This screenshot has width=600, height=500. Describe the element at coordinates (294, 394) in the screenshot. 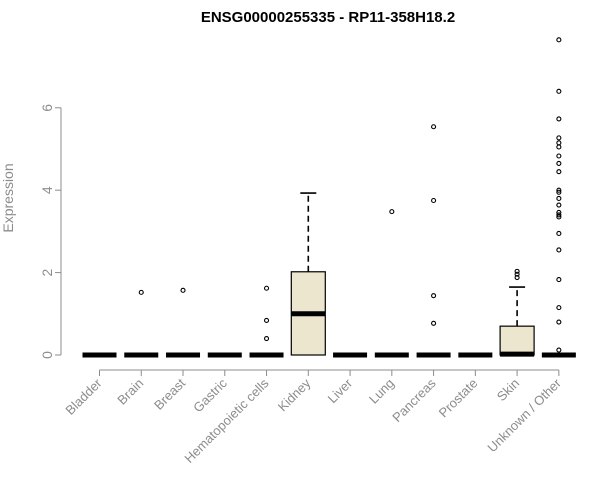

I see `x-tick-label: Kidney` at that location.